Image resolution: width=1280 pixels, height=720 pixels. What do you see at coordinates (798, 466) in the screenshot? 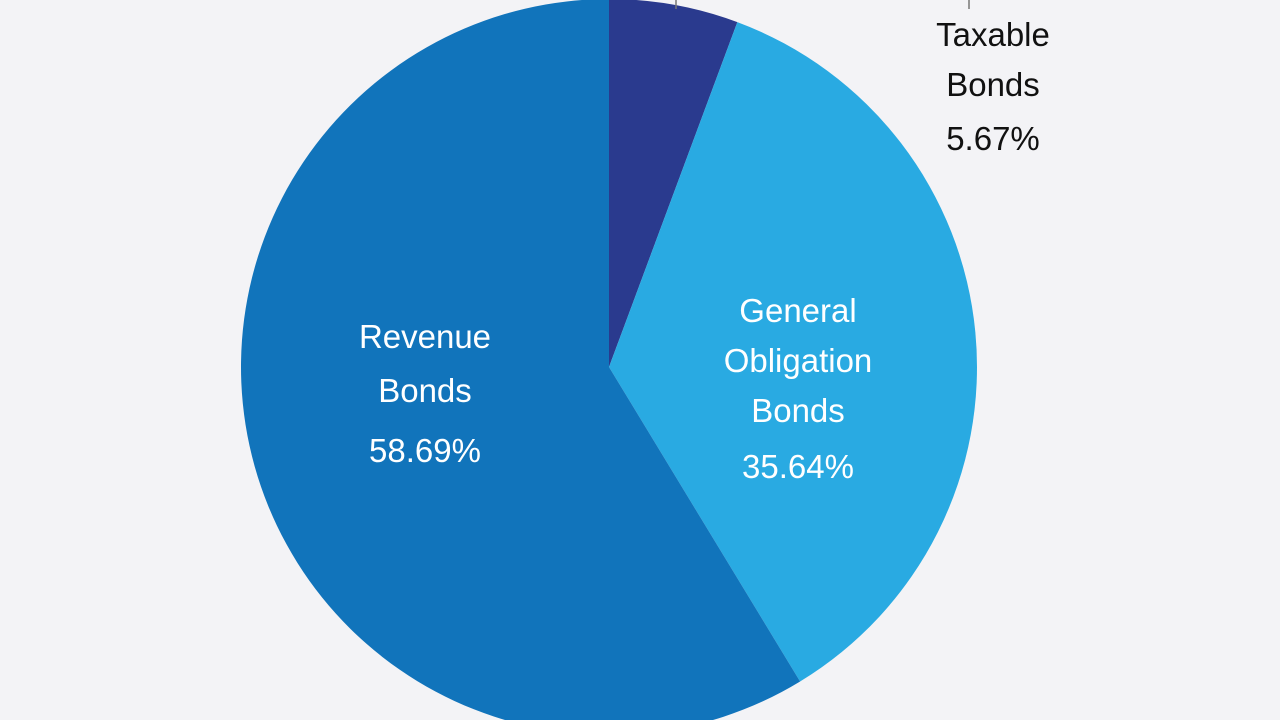
I see `slice-label-value: 35.64%` at bounding box center [798, 466].